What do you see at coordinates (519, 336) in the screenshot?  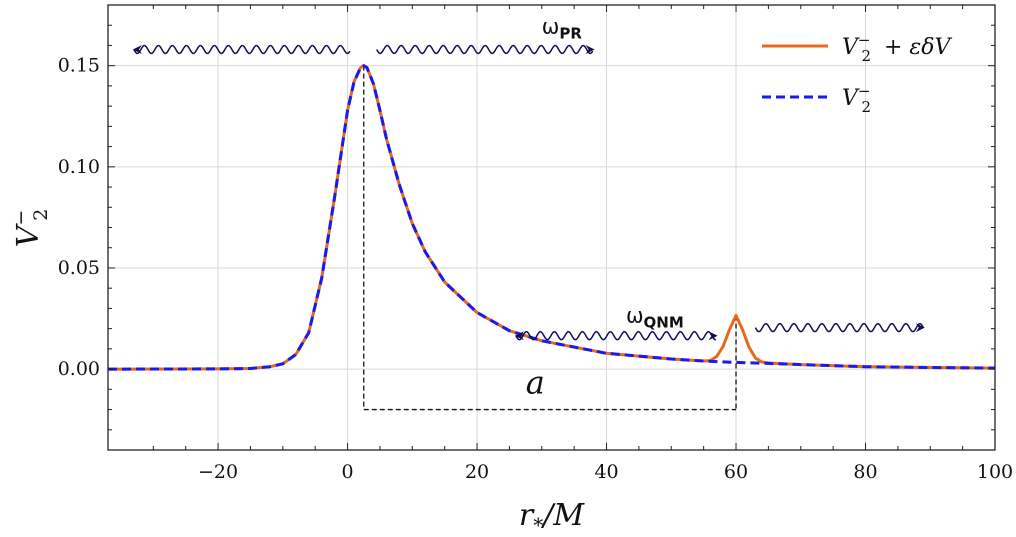 I see `qnm-arrowhead-left` at bounding box center [519, 336].